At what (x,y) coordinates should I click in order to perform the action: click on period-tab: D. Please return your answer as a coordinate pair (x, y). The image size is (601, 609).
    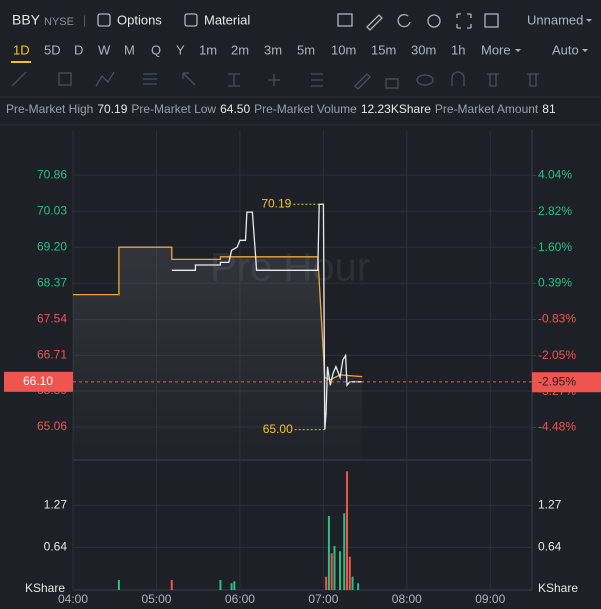
    Looking at the image, I should click on (78, 49).